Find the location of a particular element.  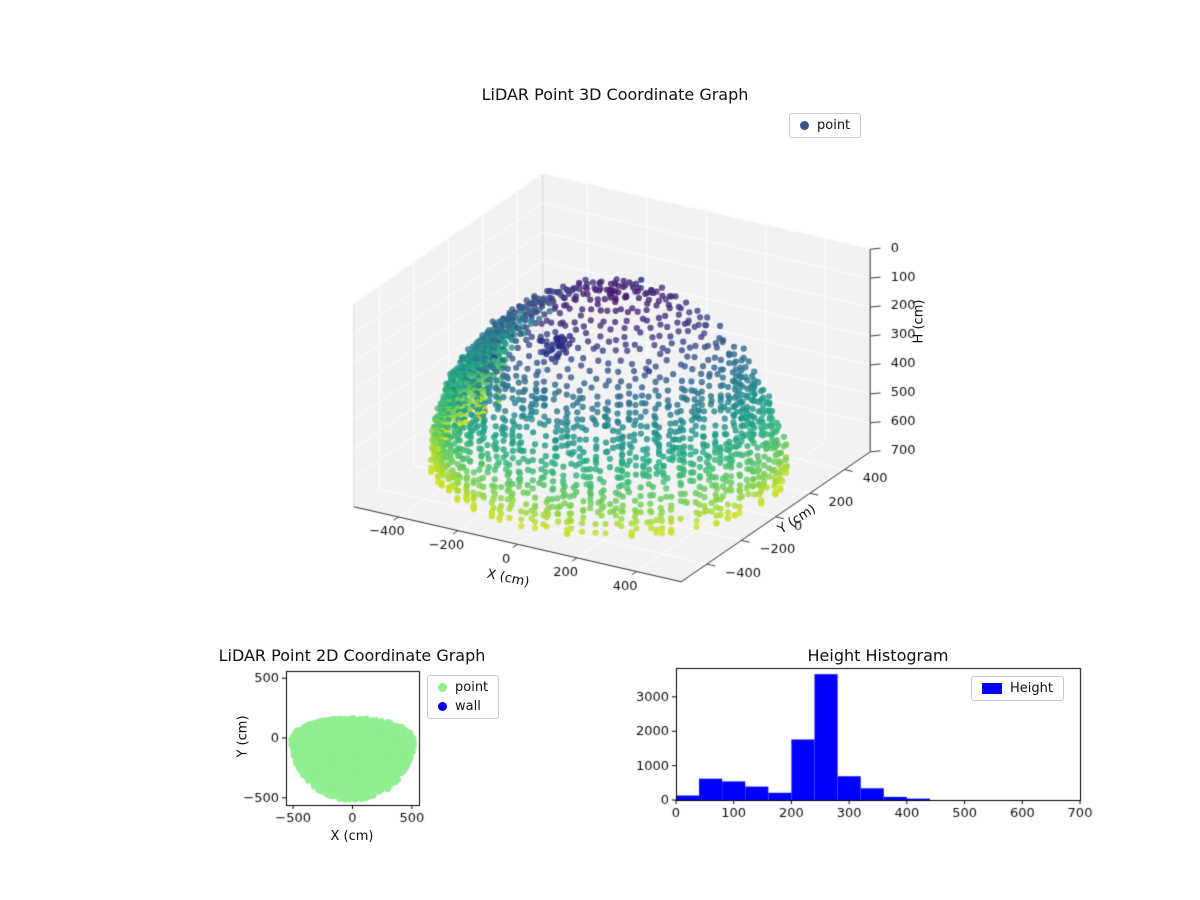

height-marker-icon is located at coordinates (992, 688).